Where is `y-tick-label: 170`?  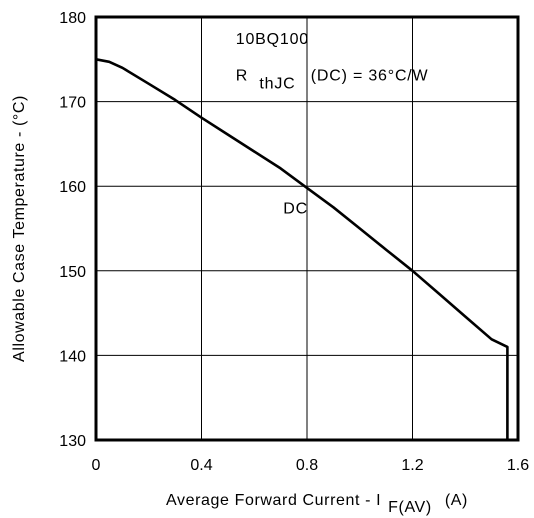
y-tick-label: 170 is located at coordinates (72, 103).